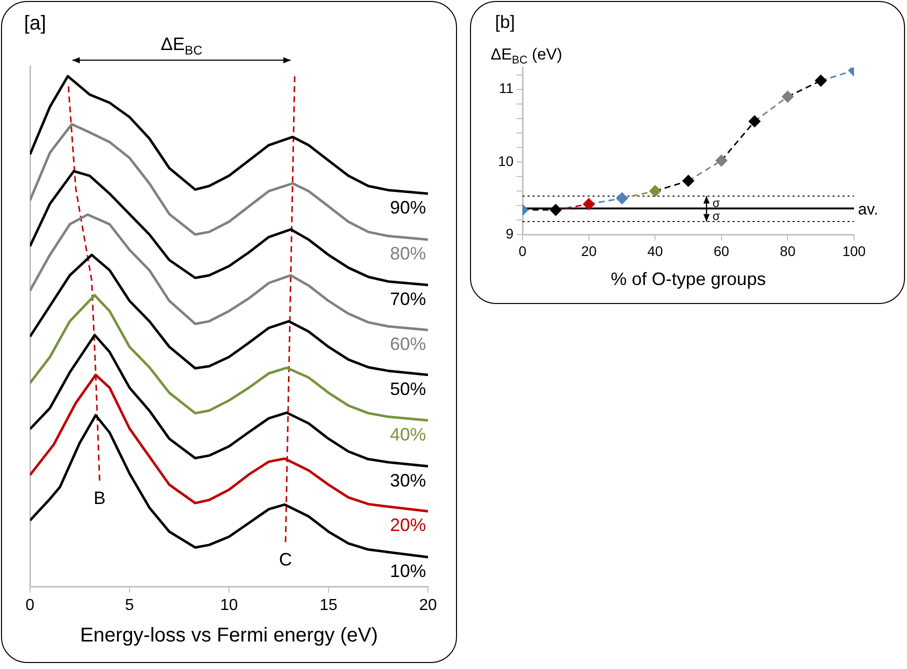 The height and width of the screenshot is (669, 907). Describe the element at coordinates (868, 209) in the screenshot. I see `ref-line-label: av.` at that location.